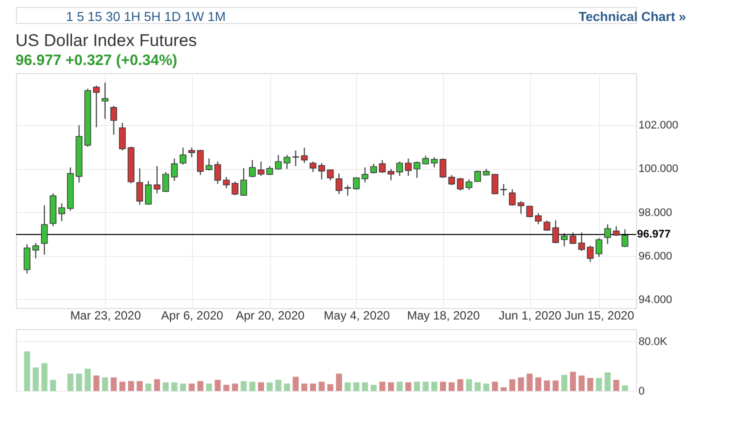 The height and width of the screenshot is (445, 731). I want to click on x-tick-label: Apr 20, 2020, so click(270, 315).